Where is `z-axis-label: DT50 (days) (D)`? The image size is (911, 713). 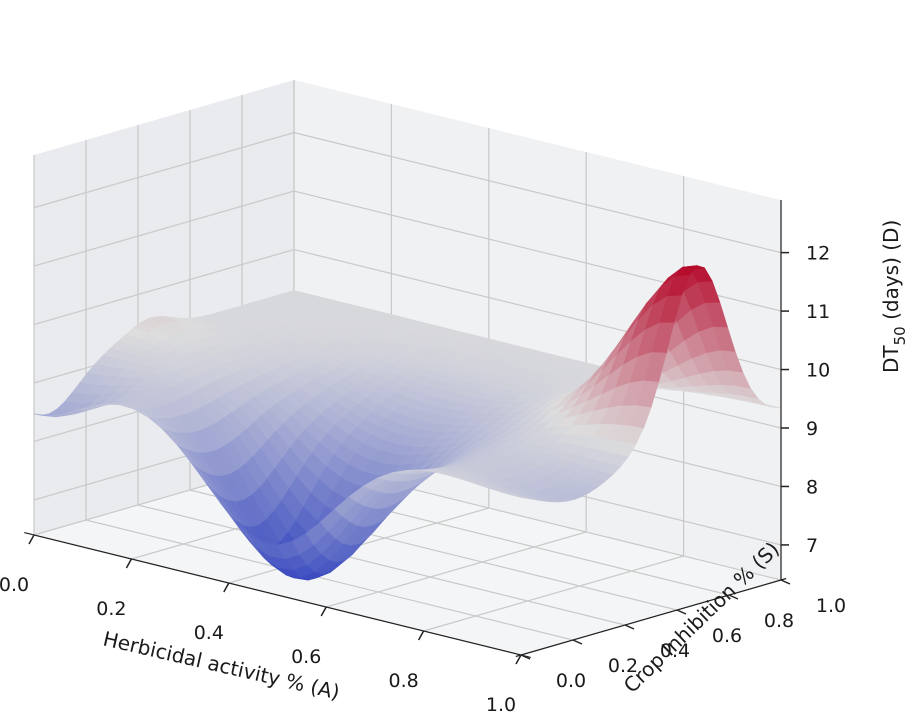
z-axis-label: DT50 (days) (D) is located at coordinates (894, 296).